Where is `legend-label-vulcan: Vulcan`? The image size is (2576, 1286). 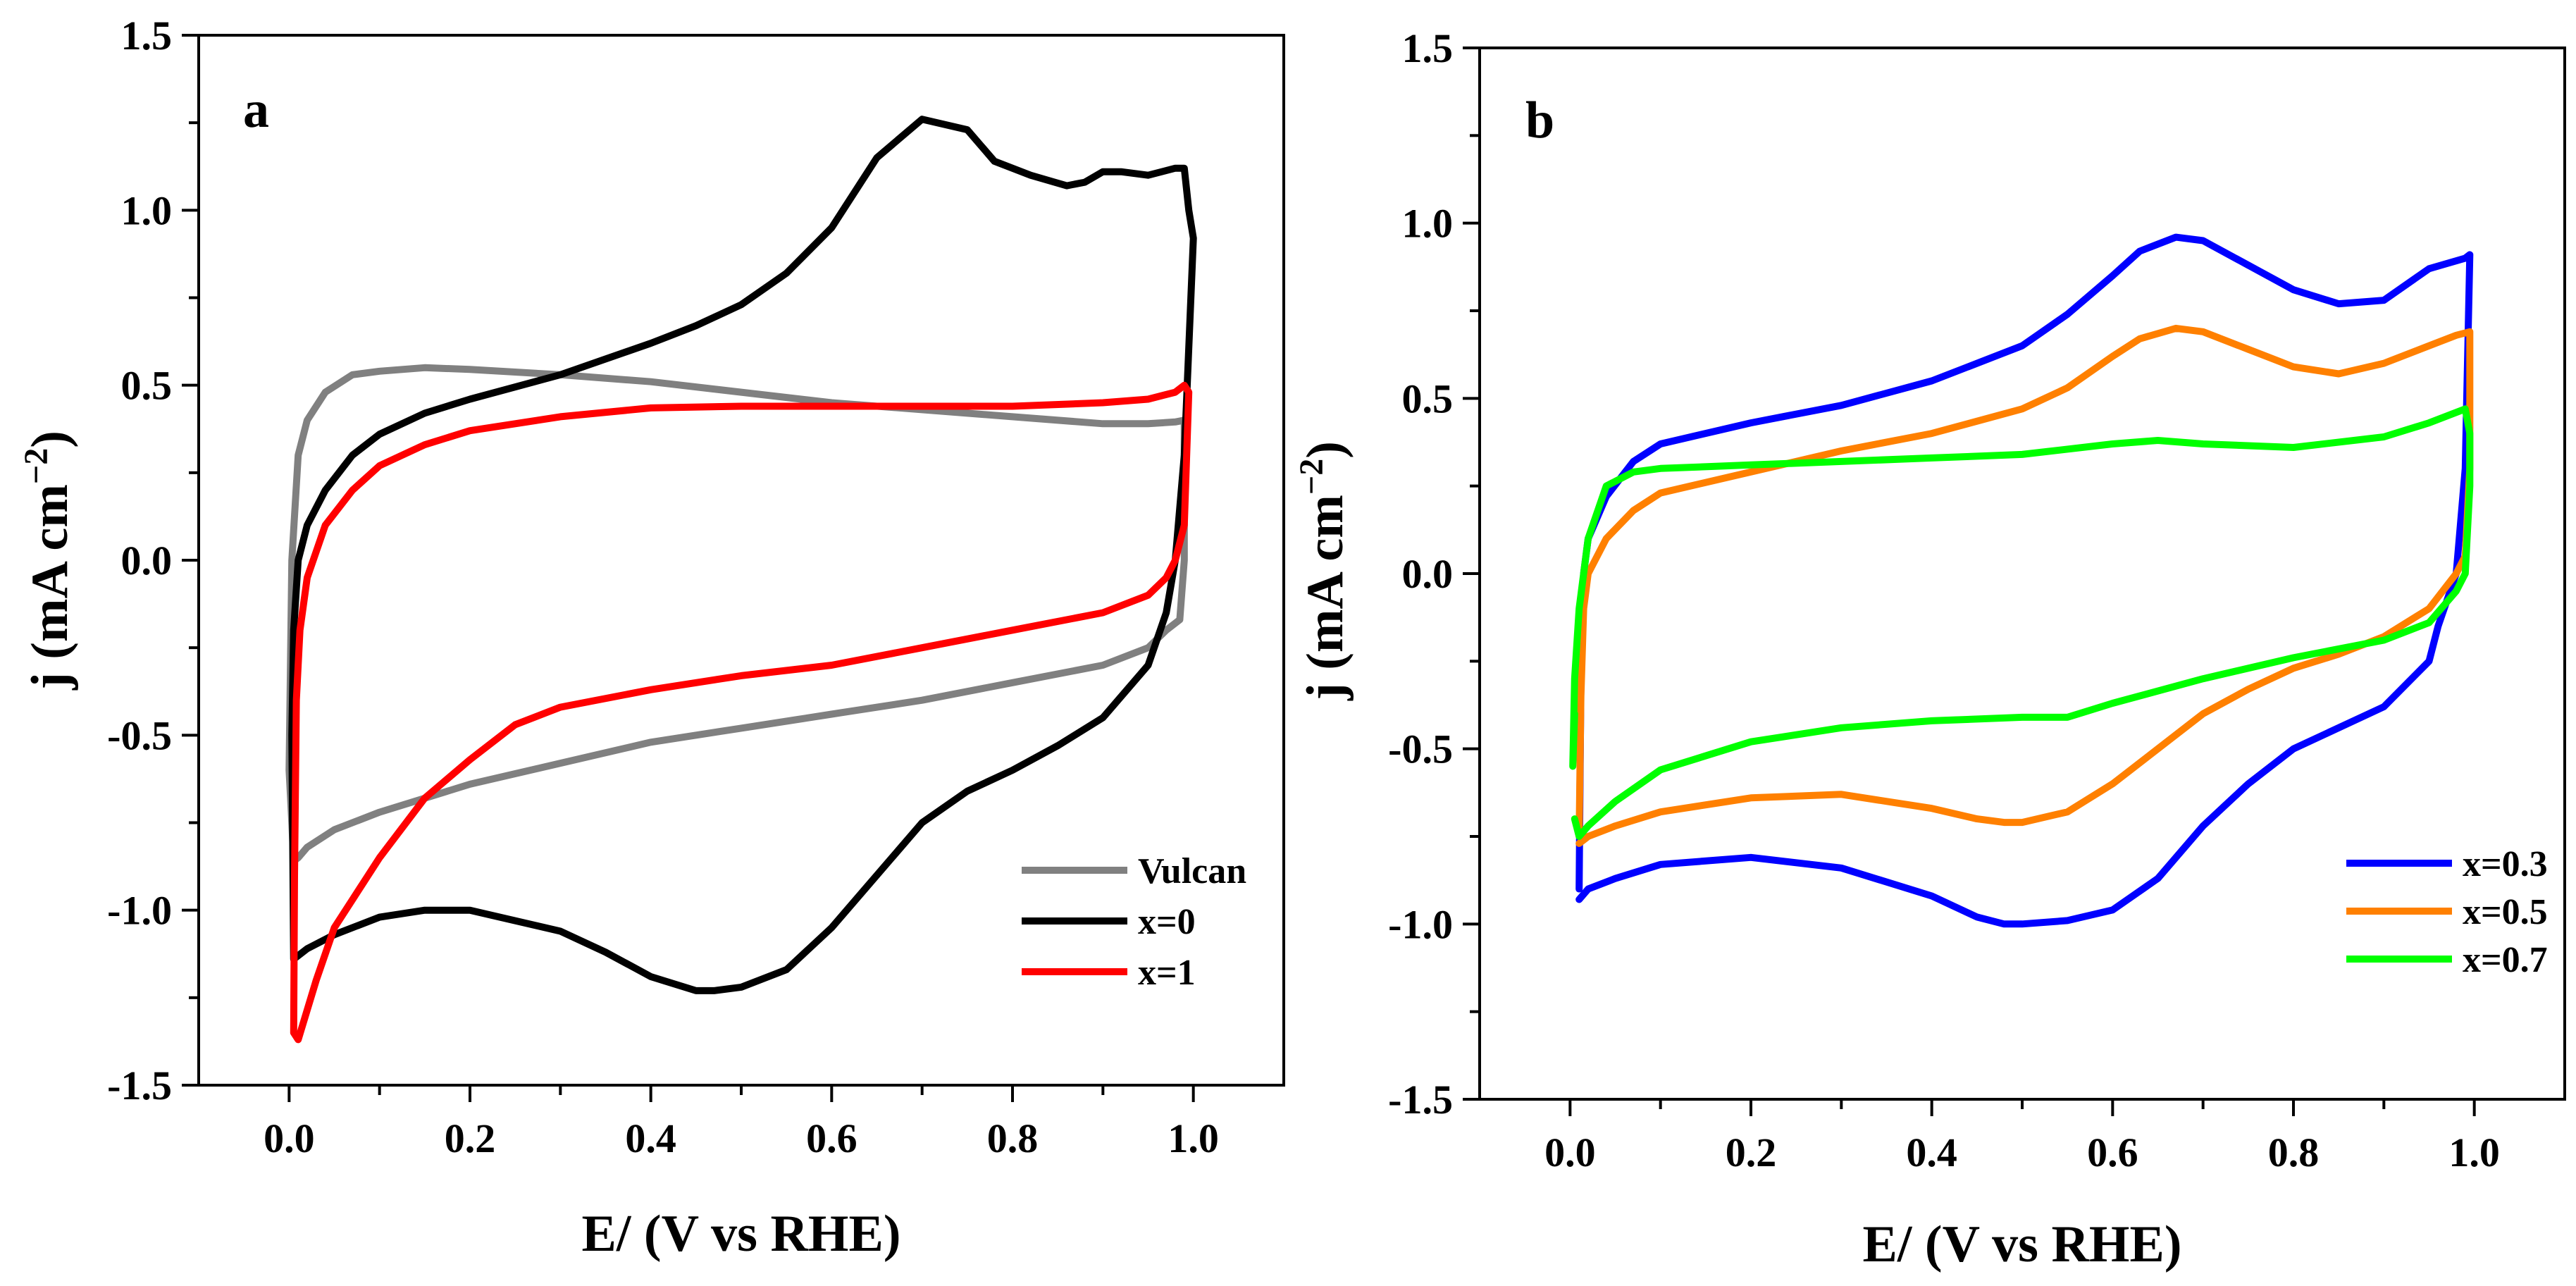 legend-label-vulcan: Vulcan is located at coordinates (1192, 871).